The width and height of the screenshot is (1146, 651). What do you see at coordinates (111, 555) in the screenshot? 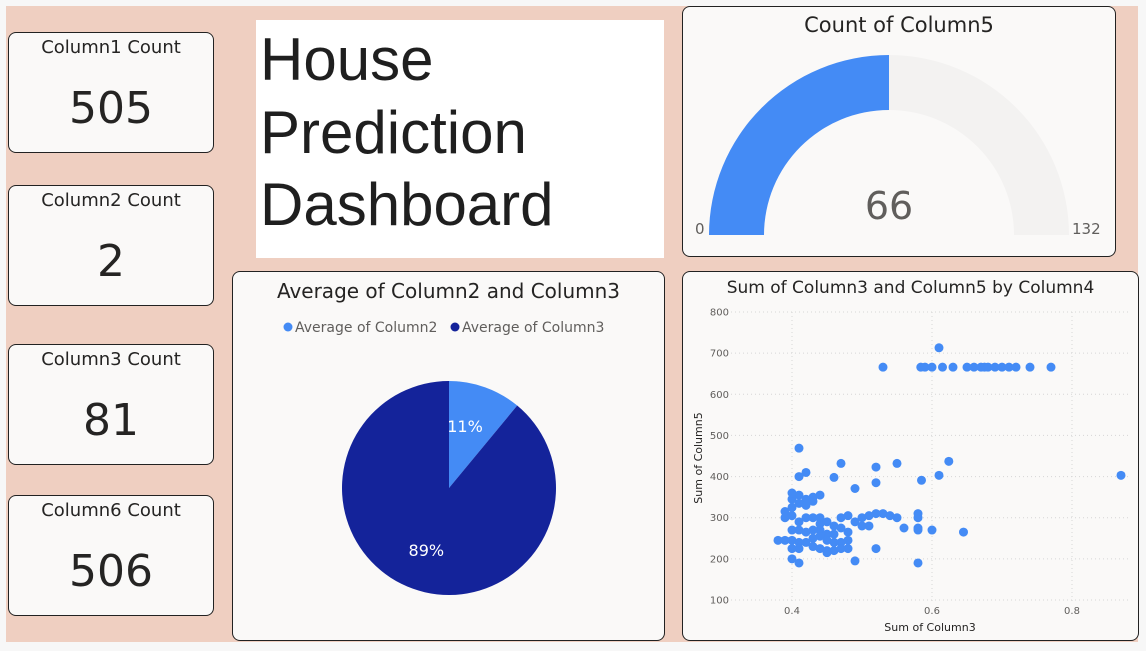
I see `kpi-card-column6-count: Column6 Count 506` at bounding box center [111, 555].